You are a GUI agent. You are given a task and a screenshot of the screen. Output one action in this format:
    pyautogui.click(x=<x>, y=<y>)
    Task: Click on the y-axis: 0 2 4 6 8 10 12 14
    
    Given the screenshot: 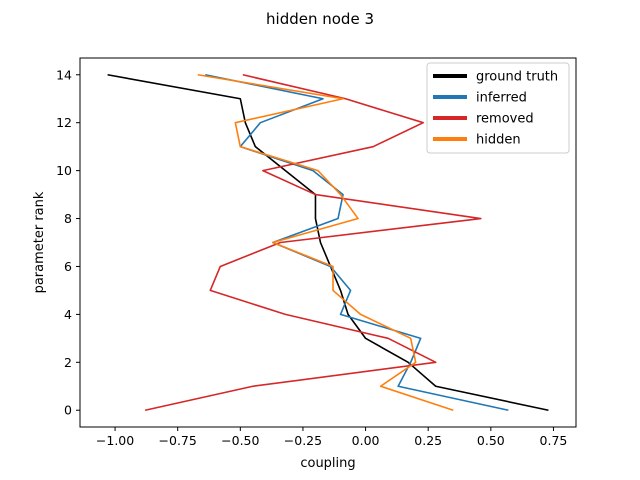 What is the action you would take?
    pyautogui.click(x=68, y=242)
    